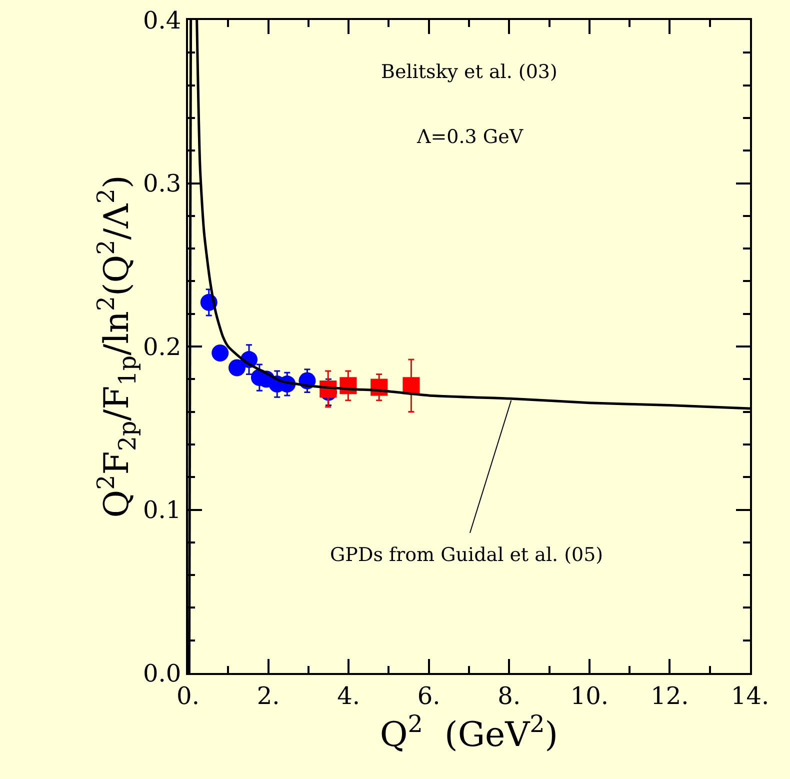 The image size is (790, 779). I want to click on x-tick-label: 12., so click(669, 696).